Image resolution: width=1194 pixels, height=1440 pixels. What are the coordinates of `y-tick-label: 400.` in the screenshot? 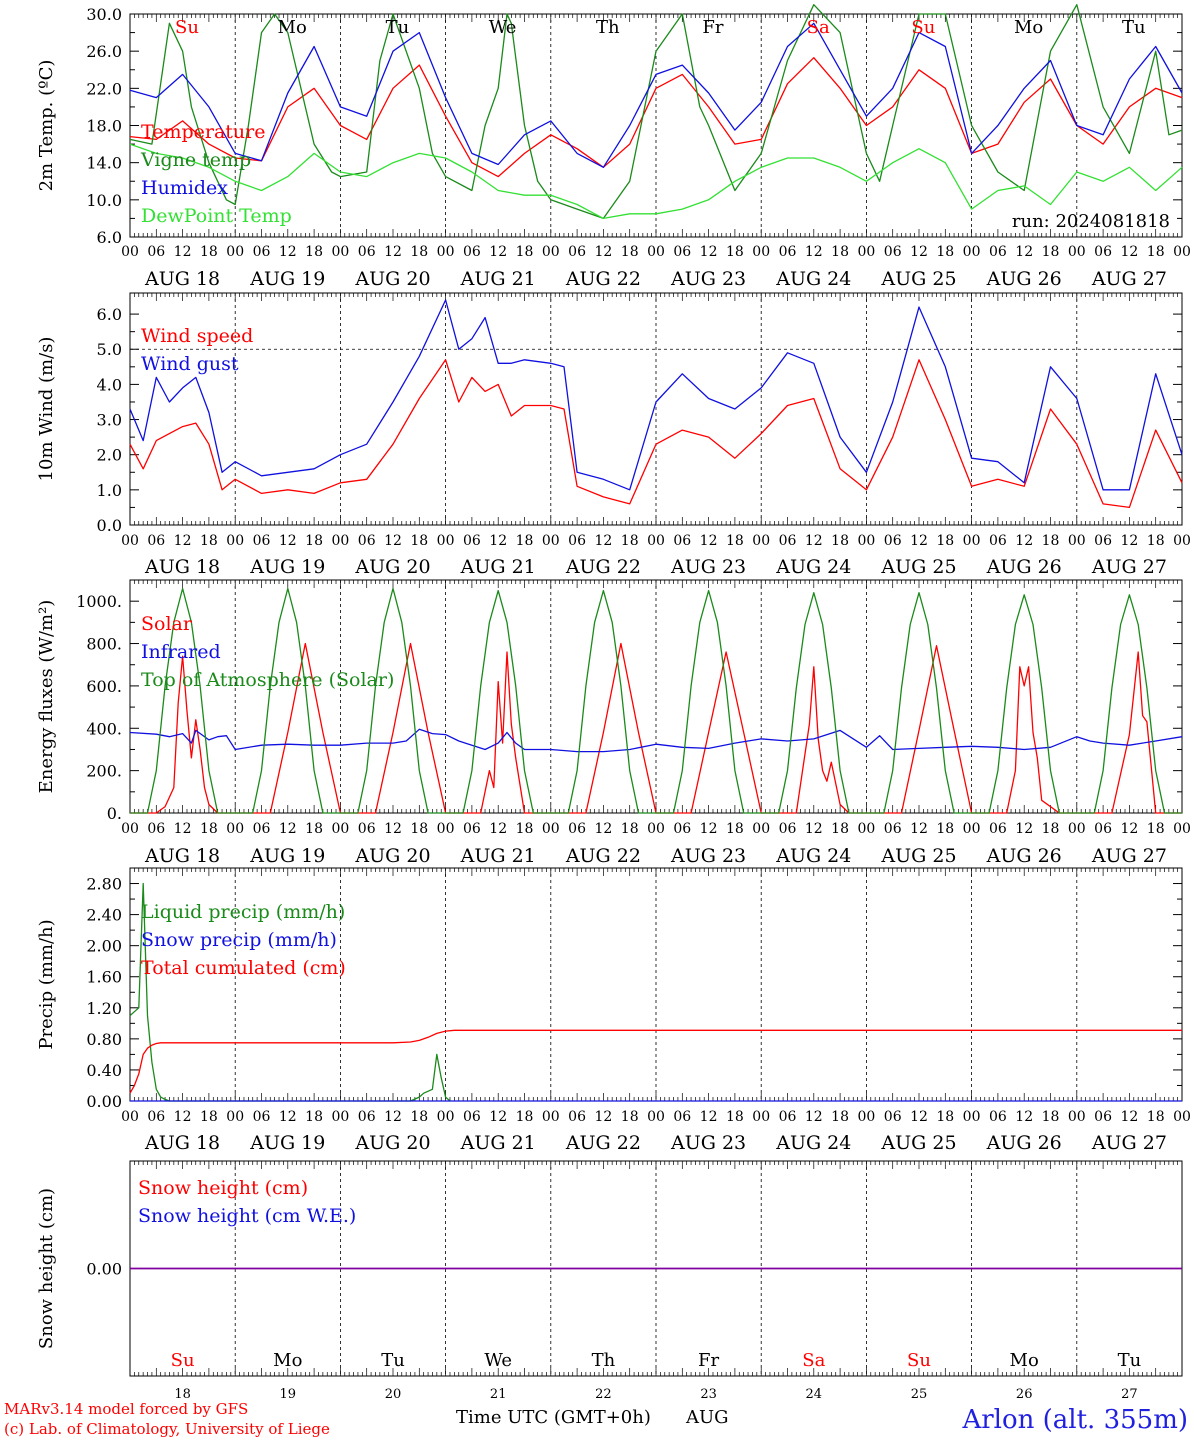 It's located at (104, 728).